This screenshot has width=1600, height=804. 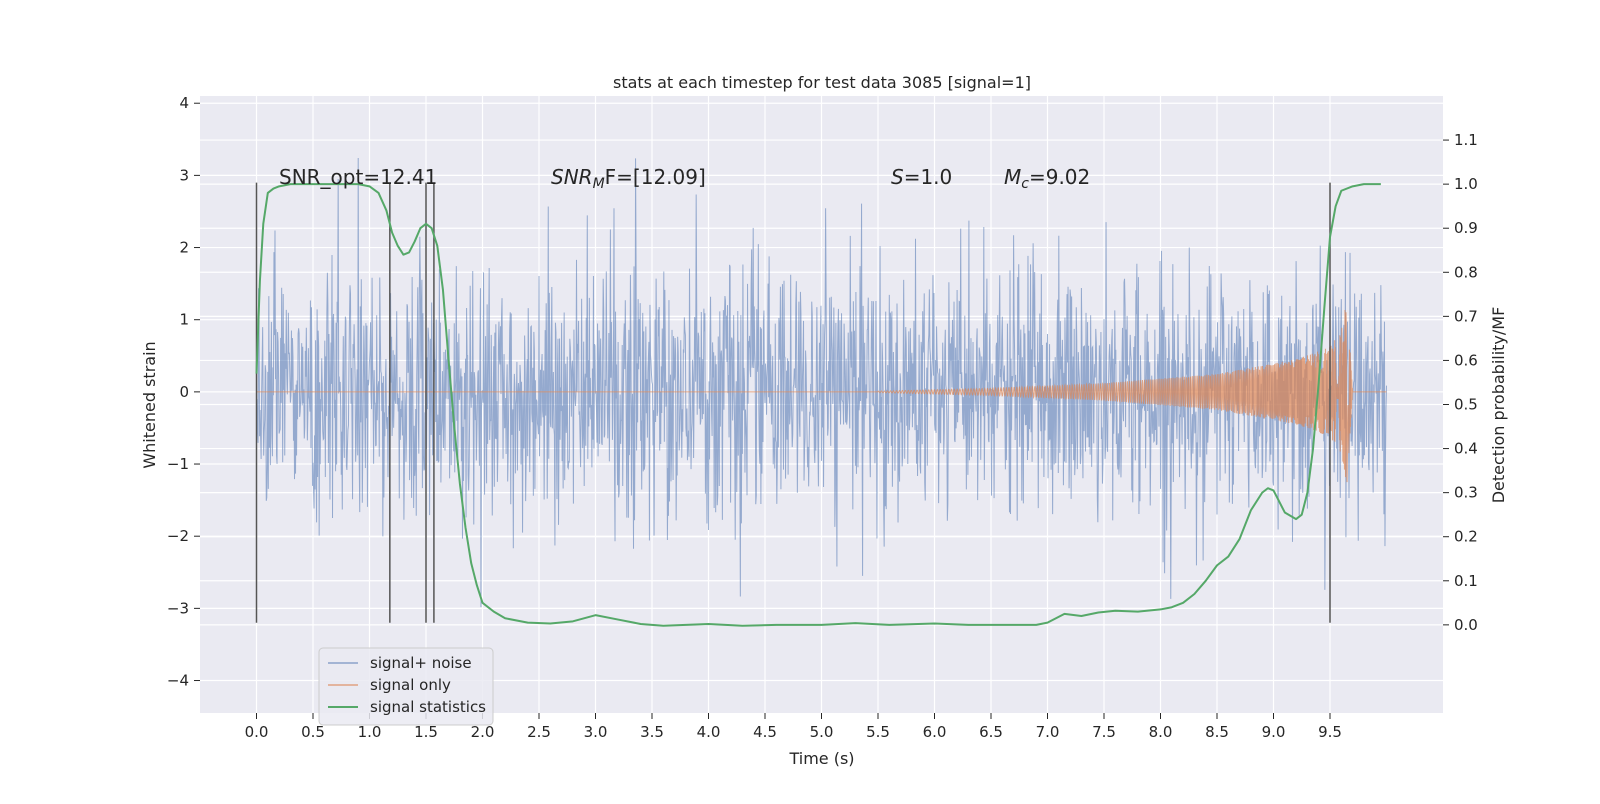 What do you see at coordinates (991, 732) in the screenshot?
I see `x-tick-label: 6.5` at bounding box center [991, 732].